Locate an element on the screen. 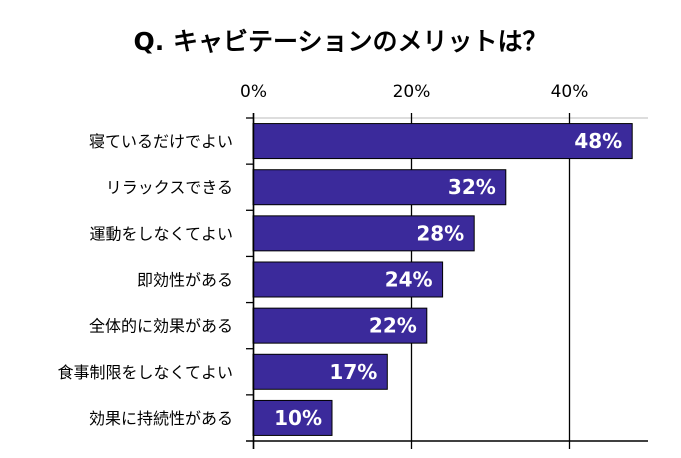 Image resolution: width=681 pixels, height=458 pixels. category-label: 全体的に効果がある is located at coordinates (161, 326).